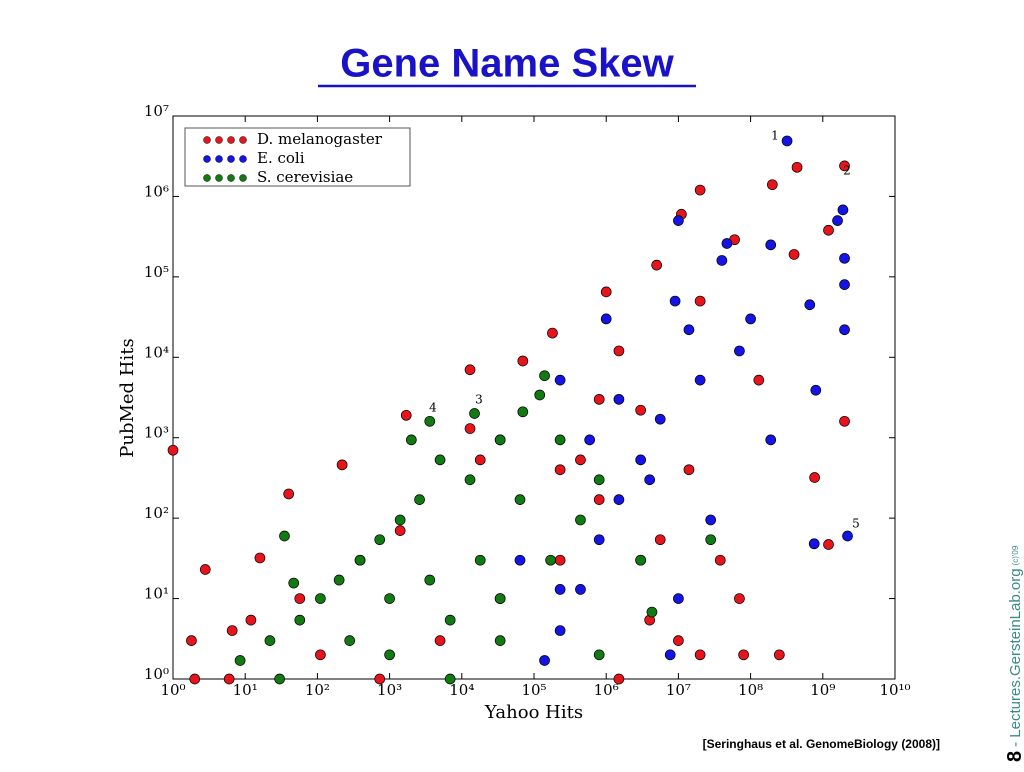 The height and width of the screenshot is (772, 1024). Describe the element at coordinates (750, 690) in the screenshot. I see `x-tick-label: 10⁸` at that location.